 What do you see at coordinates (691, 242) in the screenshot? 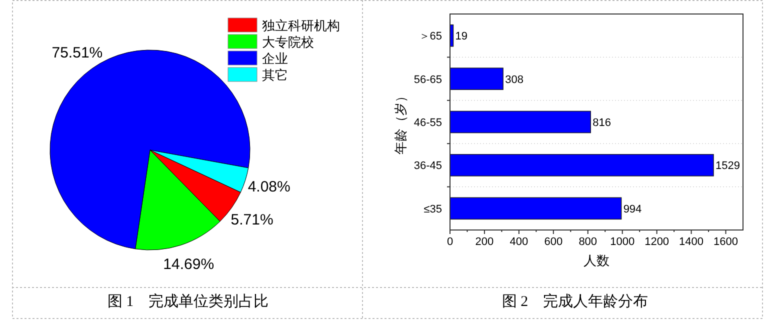
I see `x-tick-label: 1400` at bounding box center [691, 242].